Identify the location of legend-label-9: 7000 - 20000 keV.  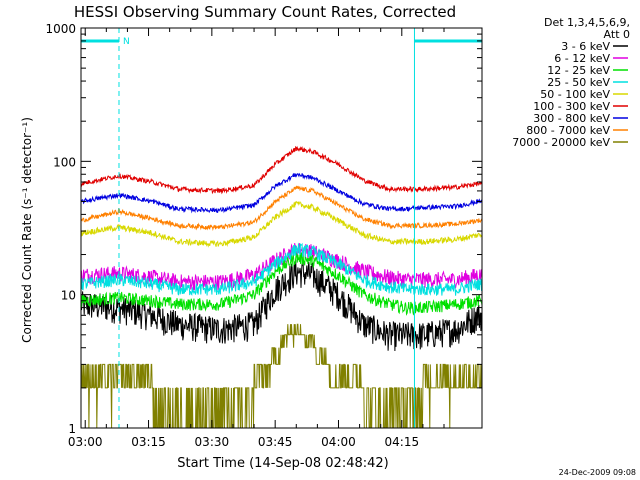
(561, 142).